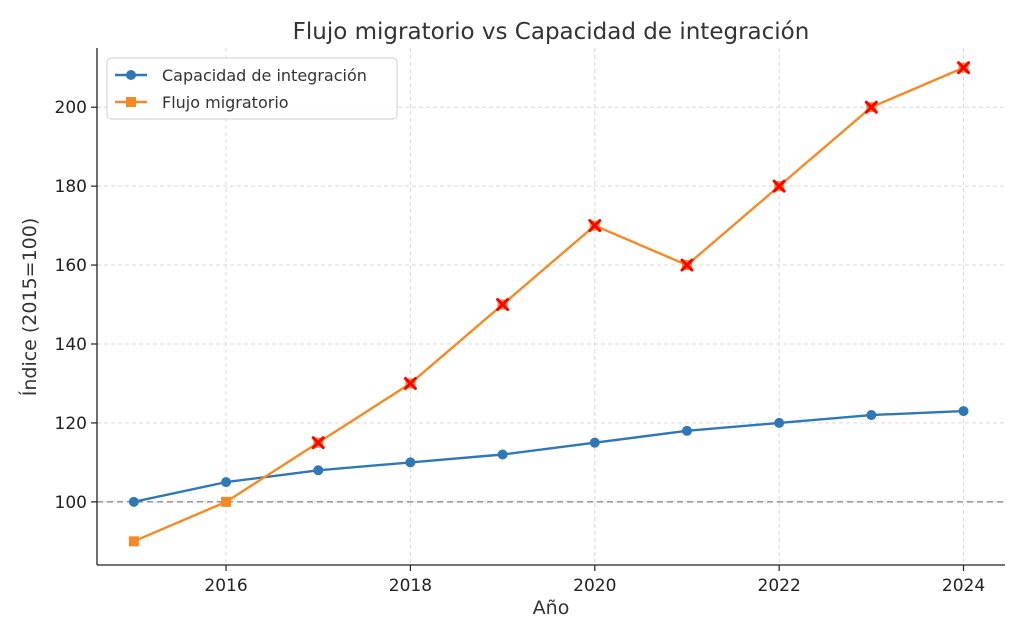 Image resolution: width=1024 pixels, height=640 pixels. Describe the element at coordinates (71, 503) in the screenshot. I see `y-tick-label: 100` at that location.